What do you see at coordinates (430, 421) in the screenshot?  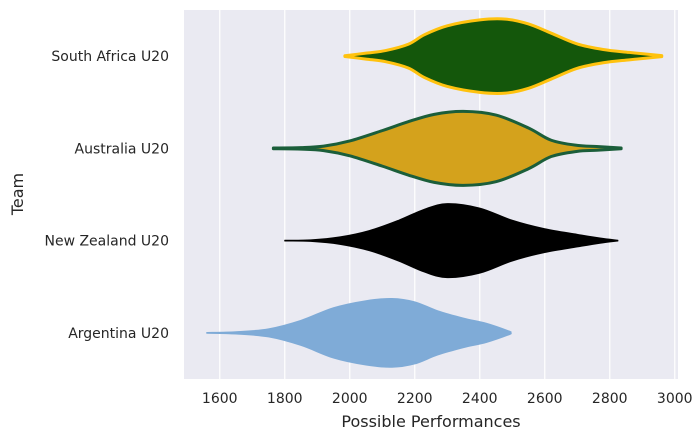 I see `x-axis-title: Possible Performances` at bounding box center [430, 421].